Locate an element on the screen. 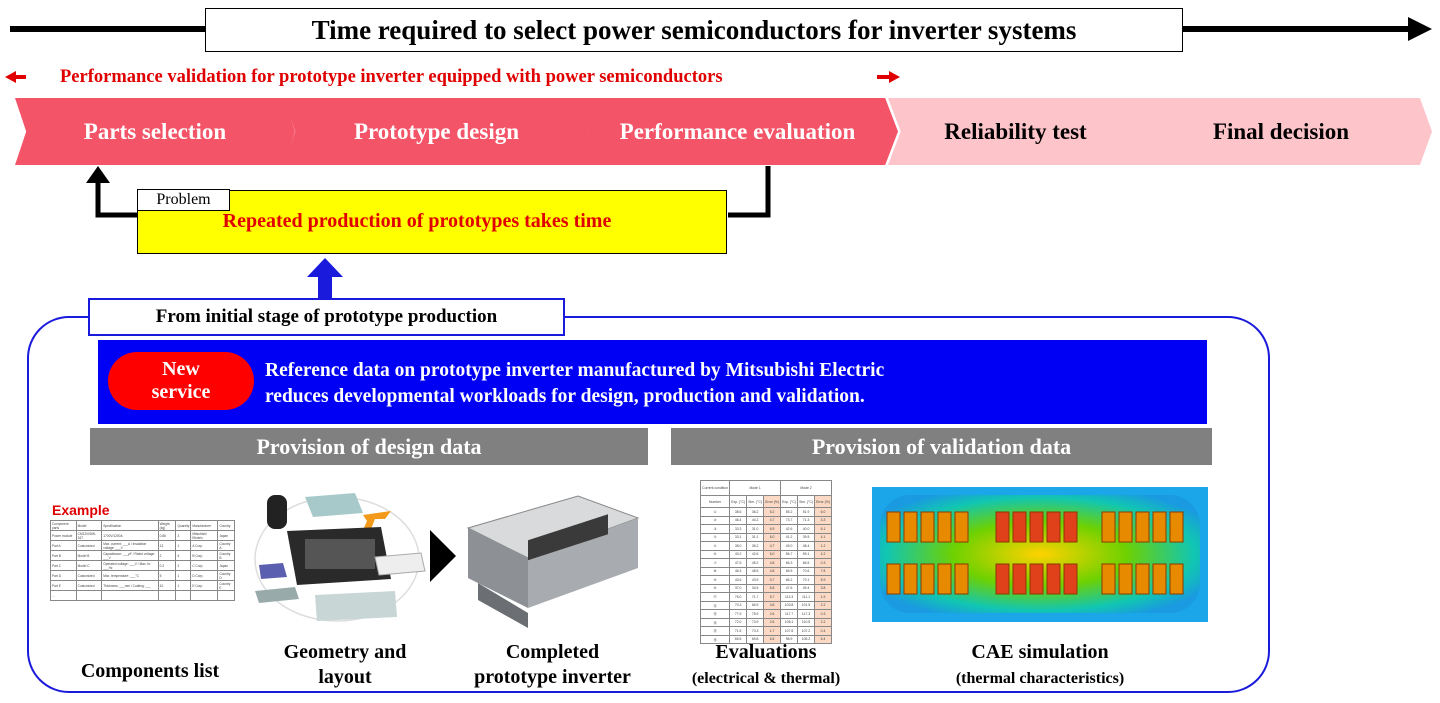 The height and width of the screenshot is (703, 1440). table-cell: 6.9 is located at coordinates (772, 529).